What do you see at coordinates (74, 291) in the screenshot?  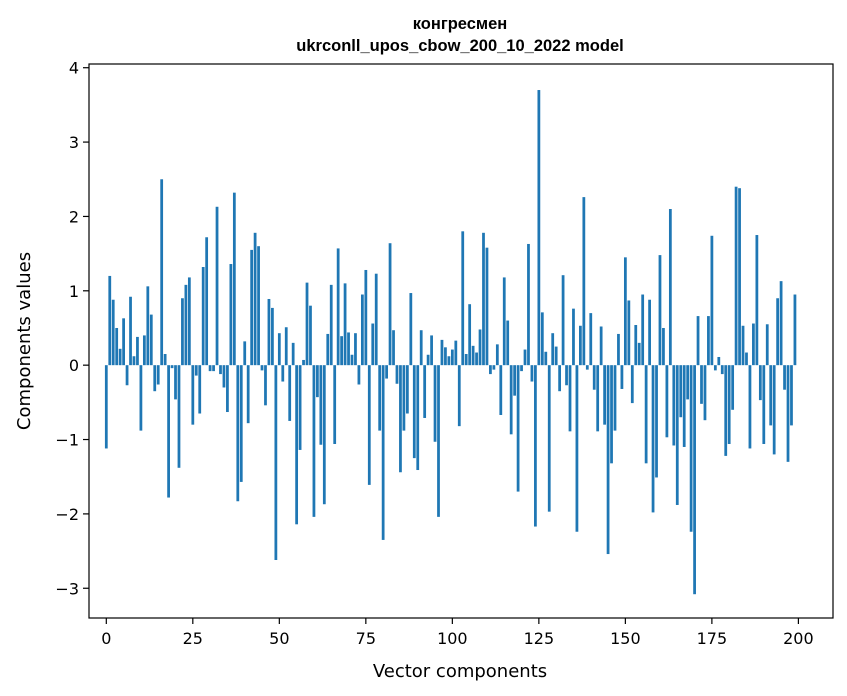 I see `y-tick-label: 1` at bounding box center [74, 291].